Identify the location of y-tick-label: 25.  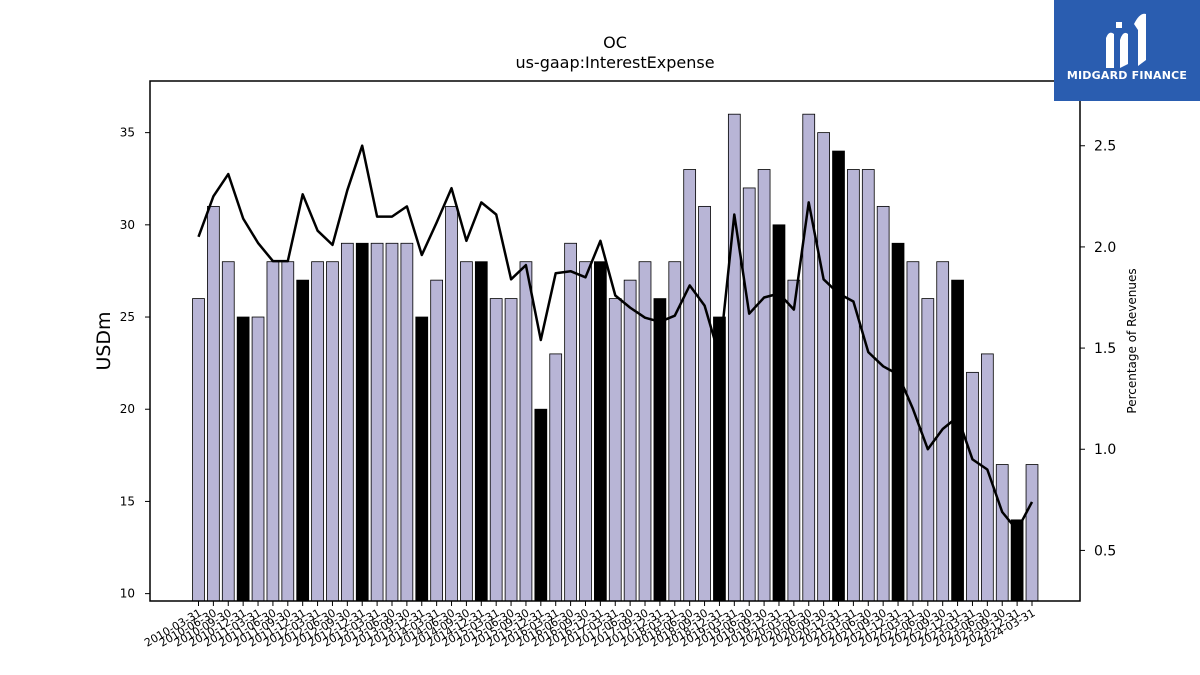
(127, 317).